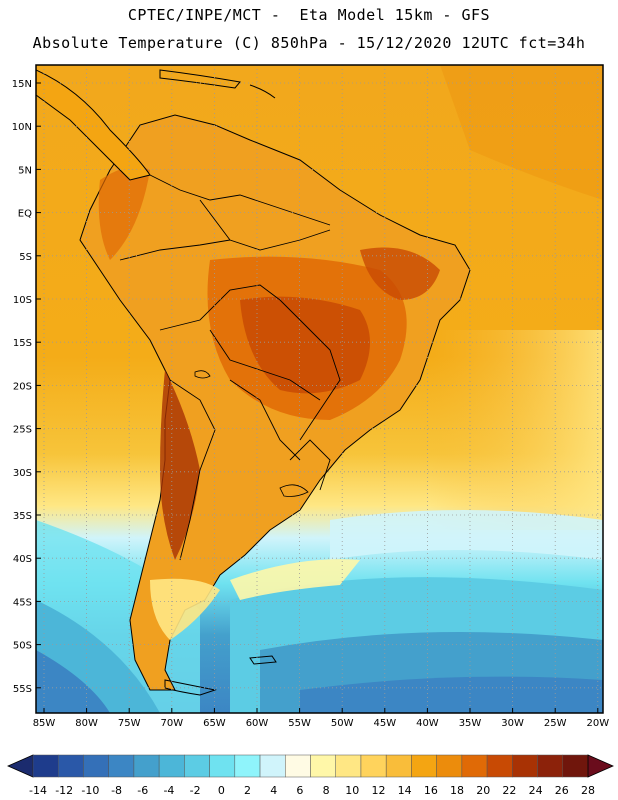  I want to click on colorbar-over-arrow, so click(600, 766).